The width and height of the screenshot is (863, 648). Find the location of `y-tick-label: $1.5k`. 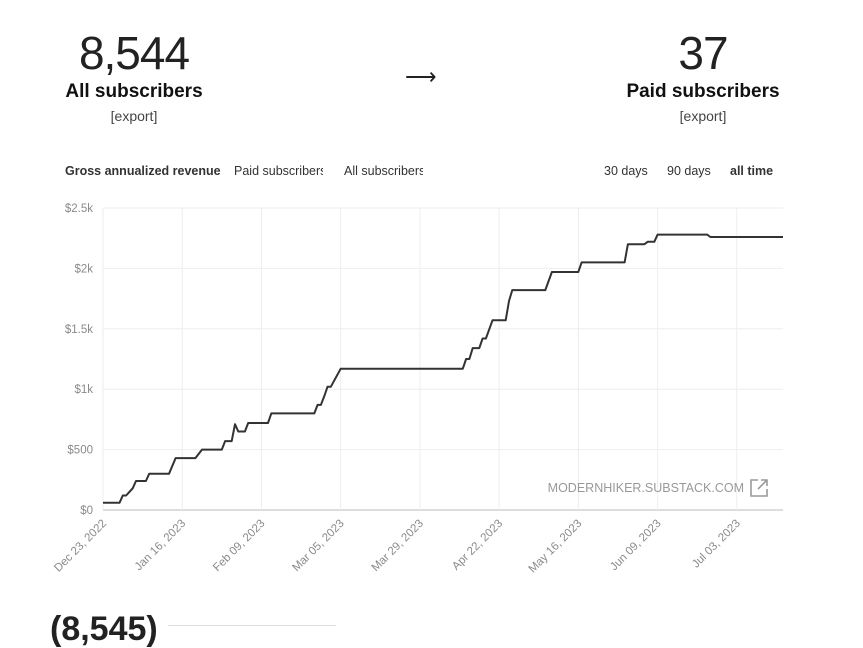

y-tick-label: $1.5k is located at coordinates (79, 330).